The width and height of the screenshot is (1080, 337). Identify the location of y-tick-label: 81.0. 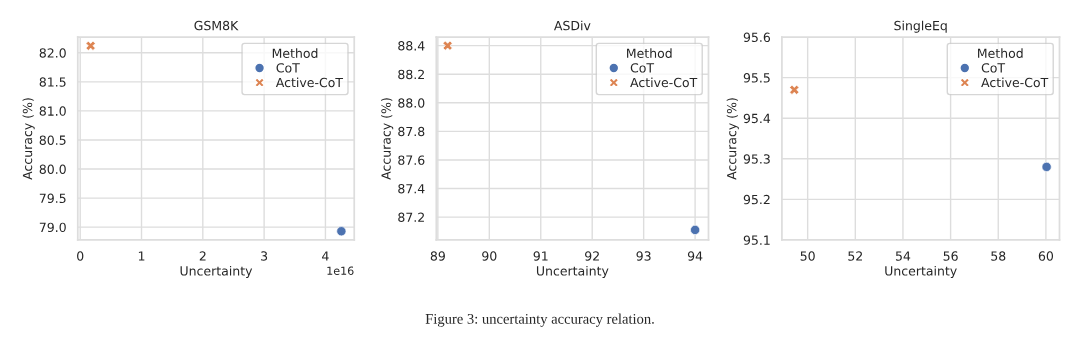
(52, 111).